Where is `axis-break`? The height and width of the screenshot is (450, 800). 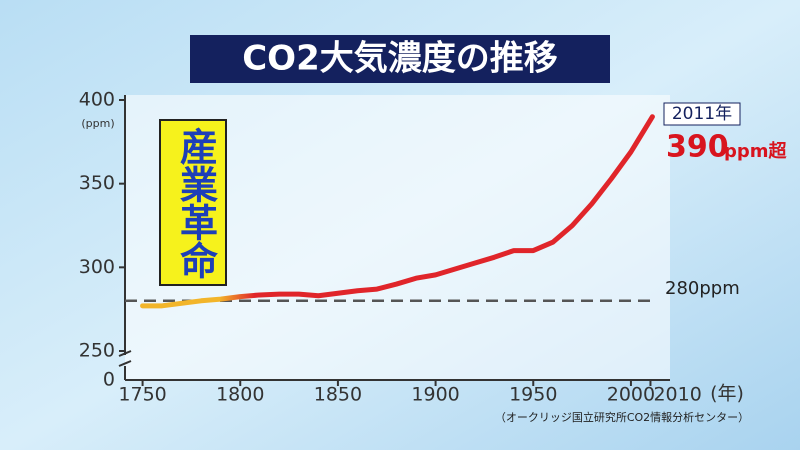 axis-break is located at coordinates (125, 358).